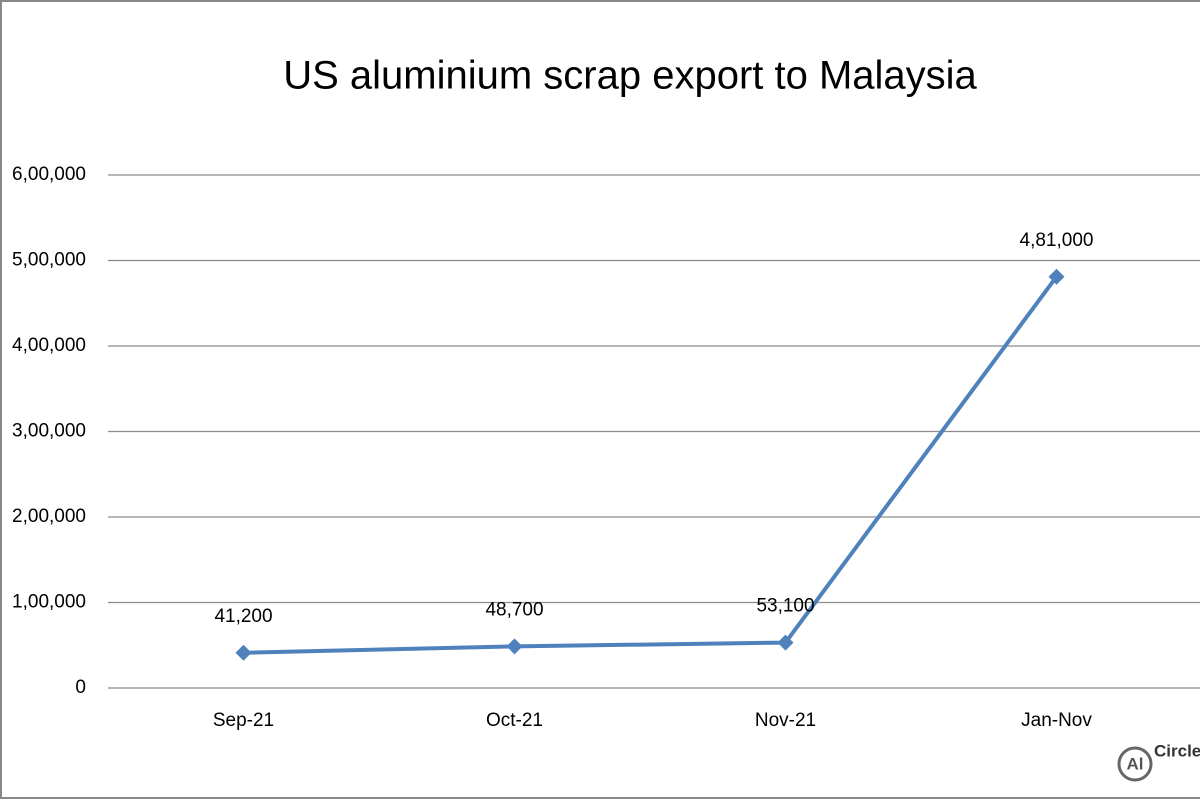 The width and height of the screenshot is (1200, 800). I want to click on data-label: 4,81,000, so click(1057, 240).